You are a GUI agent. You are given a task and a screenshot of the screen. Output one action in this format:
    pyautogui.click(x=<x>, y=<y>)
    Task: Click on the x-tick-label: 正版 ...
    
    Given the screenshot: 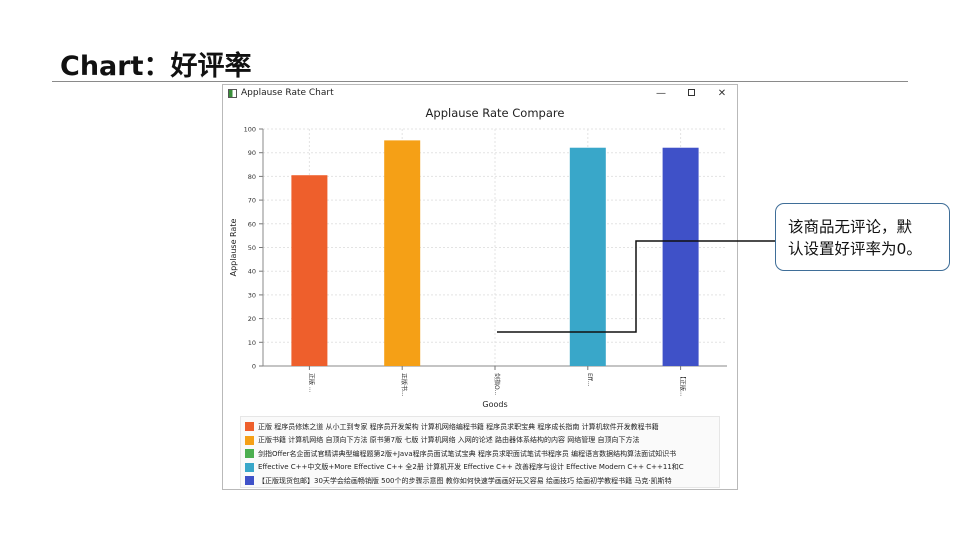 What is the action you would take?
    pyautogui.click(x=311, y=383)
    